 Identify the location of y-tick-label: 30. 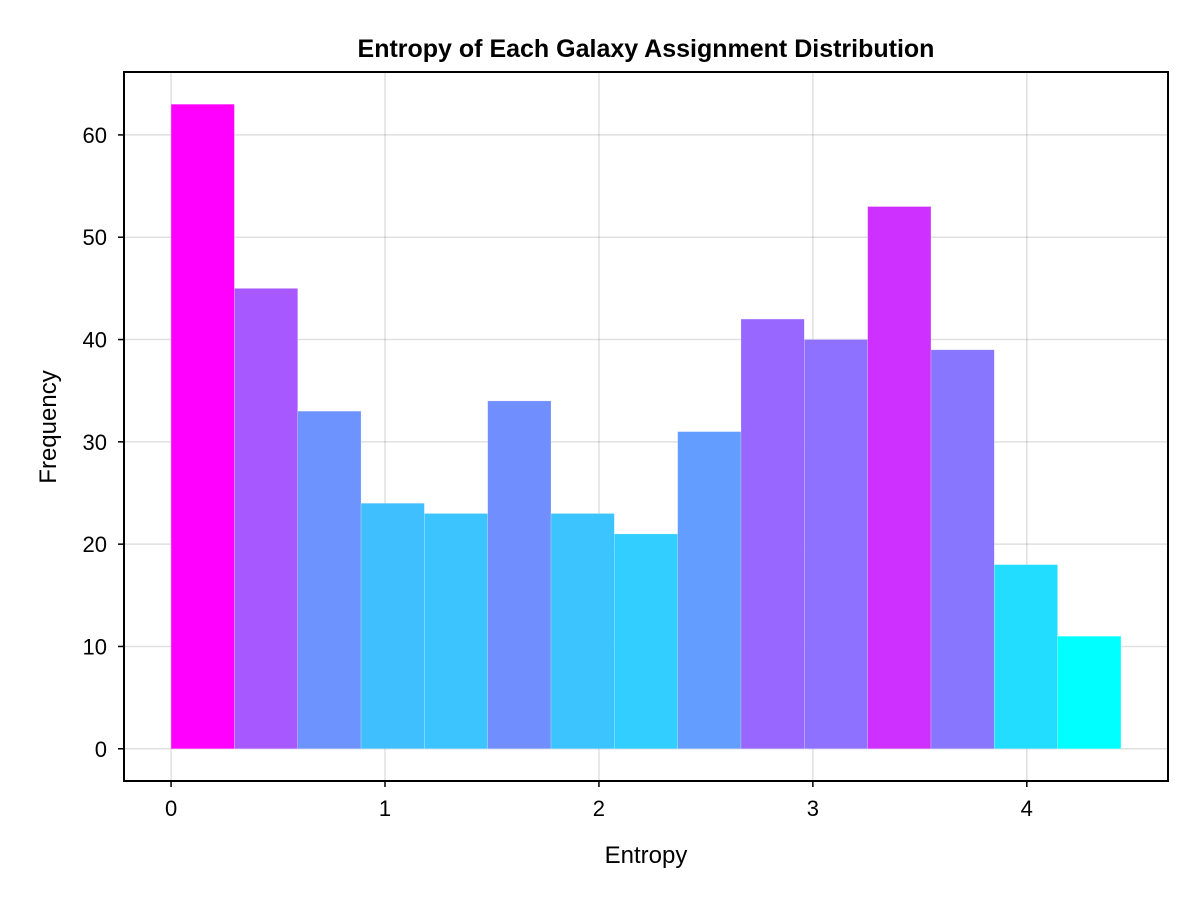
(95, 442).